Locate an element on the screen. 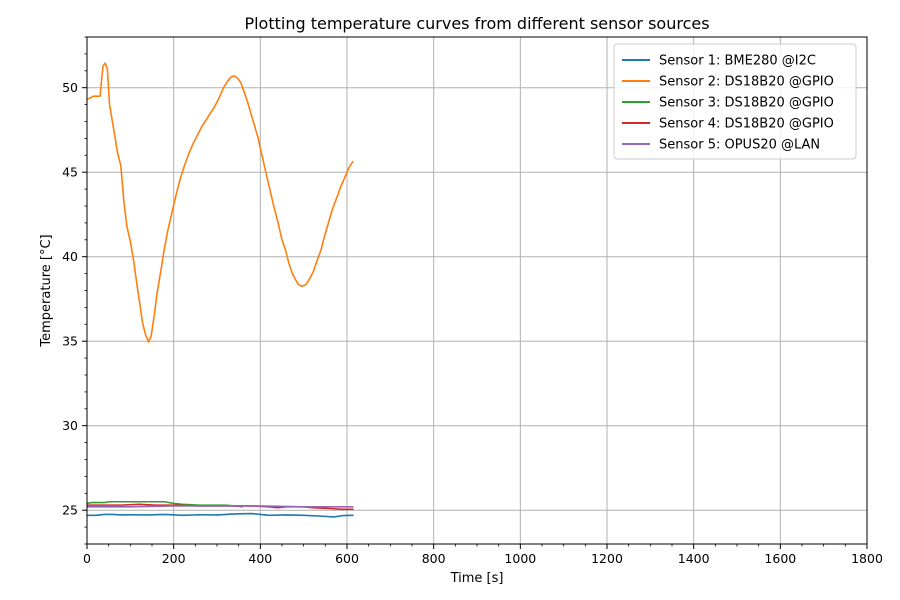 The height and width of the screenshot is (600, 900). x-tick-label: 400 is located at coordinates (260, 558).